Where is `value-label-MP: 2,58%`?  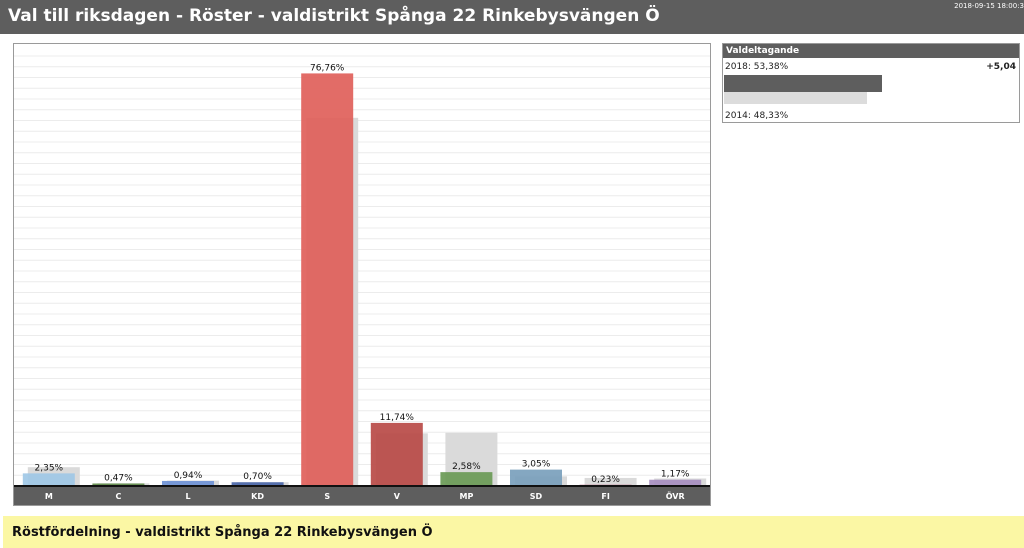 value-label-MP: 2,58% is located at coordinates (466, 467).